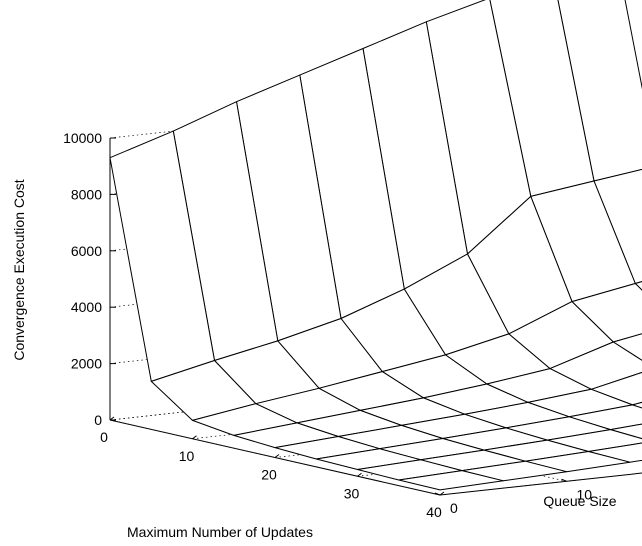 This screenshot has height=546, width=642. Describe the element at coordinates (187, 456) in the screenshot. I see `x-tick-label: 10` at that location.